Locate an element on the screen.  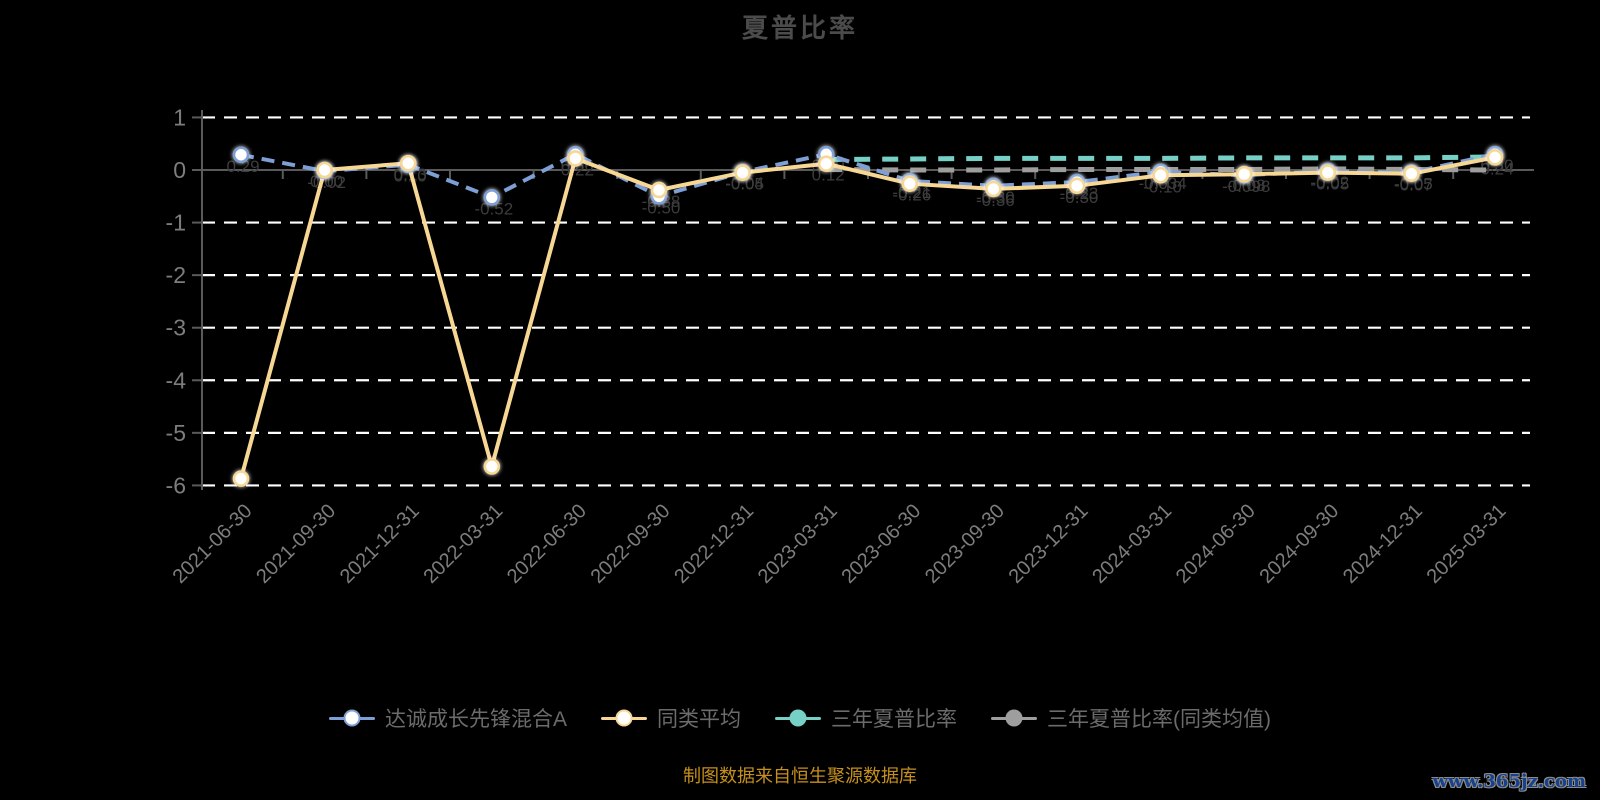
chart-title: 夏普比率 is located at coordinates (799, 28).